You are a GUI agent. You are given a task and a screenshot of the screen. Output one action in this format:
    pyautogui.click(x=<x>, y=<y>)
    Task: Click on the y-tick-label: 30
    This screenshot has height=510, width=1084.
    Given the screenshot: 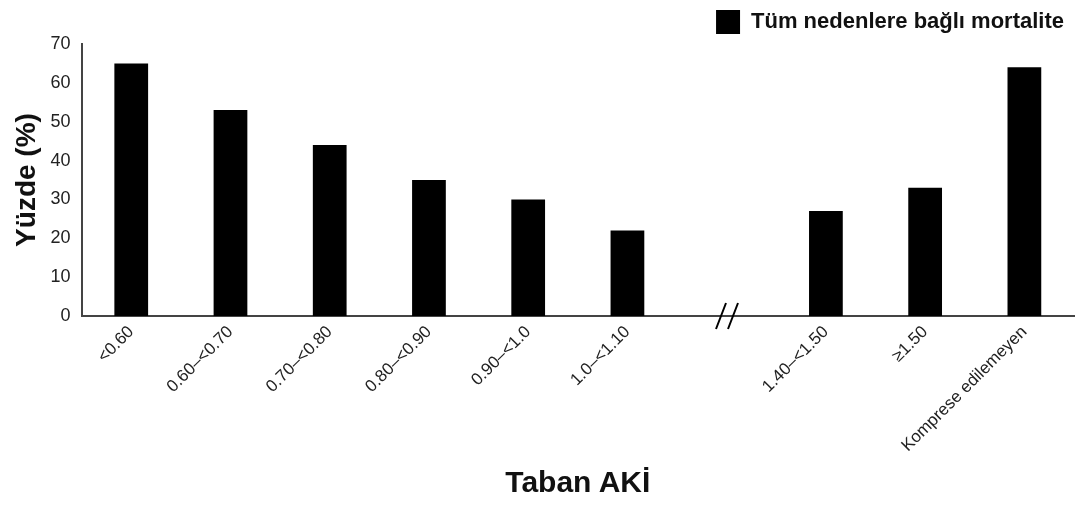 What is the action you would take?
    pyautogui.click(x=60, y=198)
    